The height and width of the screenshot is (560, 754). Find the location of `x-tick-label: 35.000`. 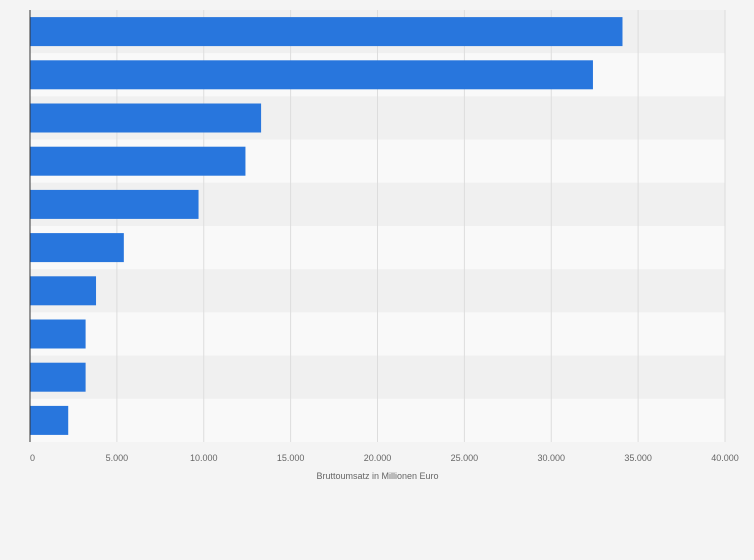

x-tick-label: 35.000 is located at coordinates (638, 458).